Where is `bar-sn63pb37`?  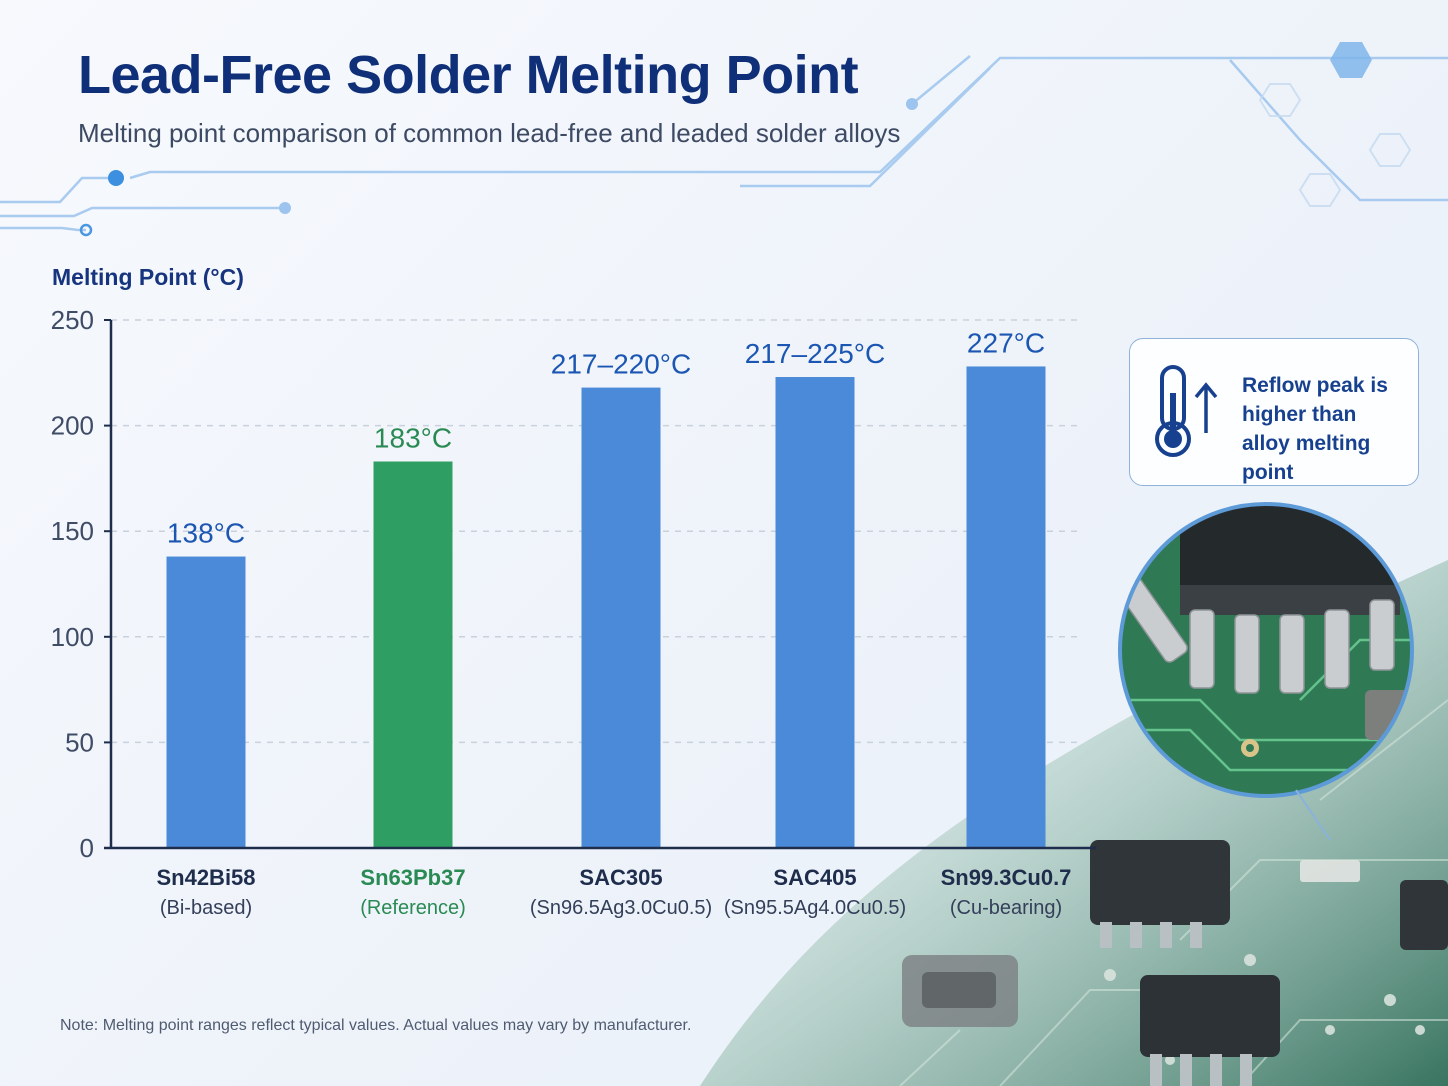 bar-sn63pb37 is located at coordinates (413, 654).